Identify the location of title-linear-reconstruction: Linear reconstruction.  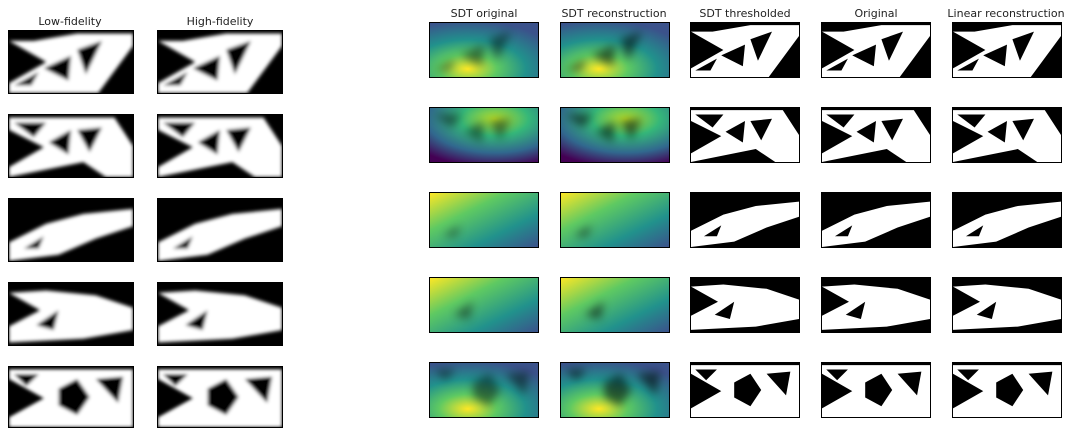
(1006, 13).